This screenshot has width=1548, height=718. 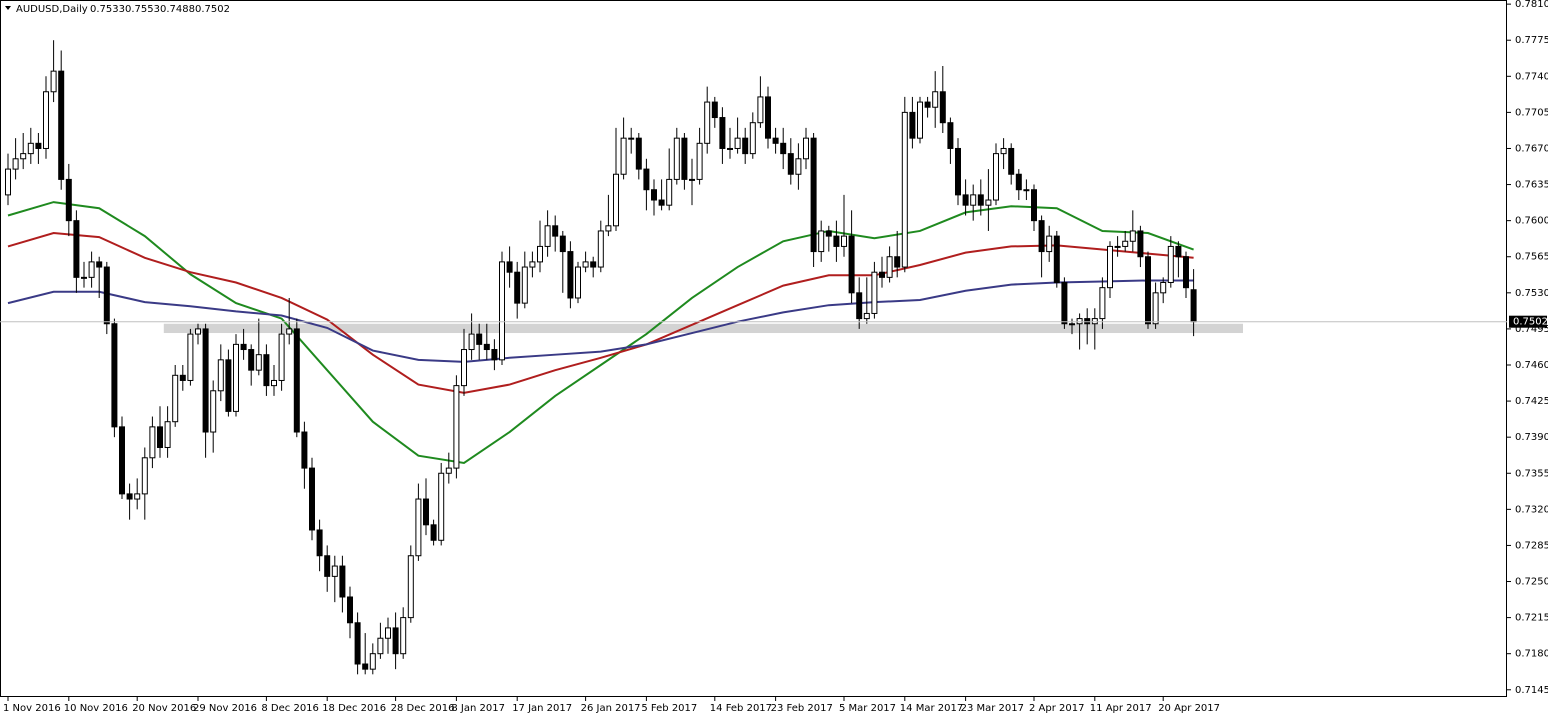 I want to click on price-label-box, so click(x=1528, y=321).